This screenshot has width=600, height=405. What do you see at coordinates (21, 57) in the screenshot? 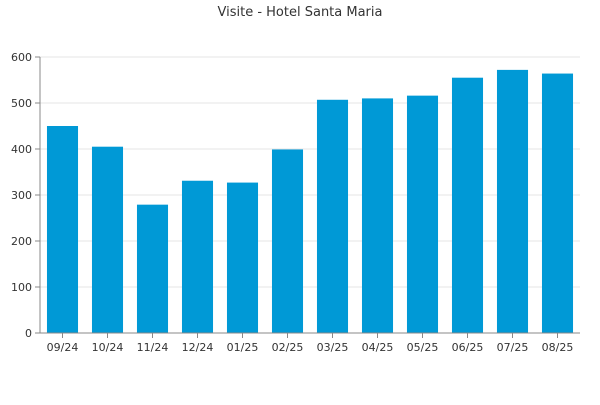
I see `y-tick-label: 600` at bounding box center [21, 57].